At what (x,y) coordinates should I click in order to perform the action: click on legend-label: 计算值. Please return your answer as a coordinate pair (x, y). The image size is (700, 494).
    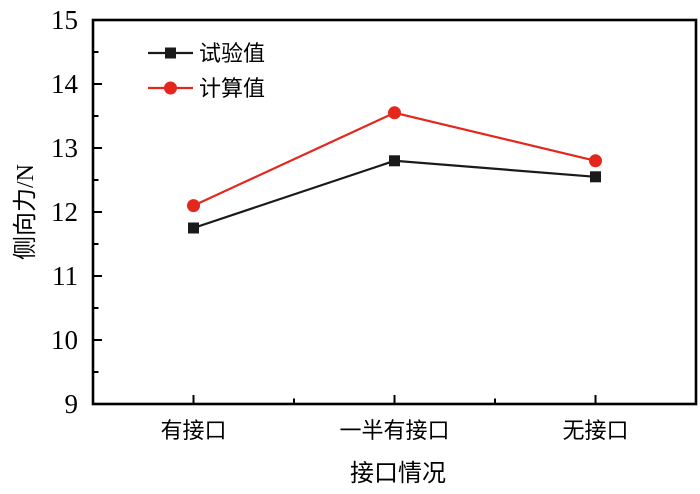
    Looking at the image, I should click on (232, 88).